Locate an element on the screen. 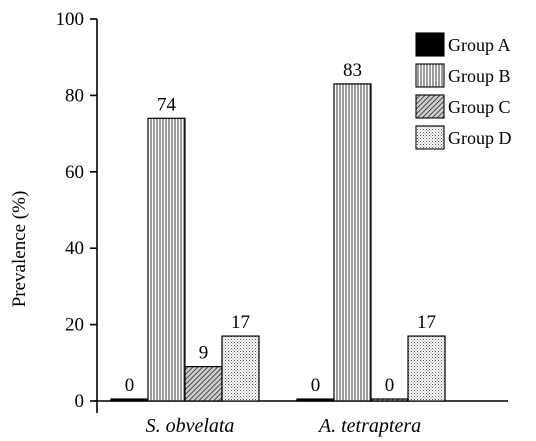 The width and height of the screenshot is (536, 441). legend: Group A Group B Group C Group D is located at coordinates (463, 91).